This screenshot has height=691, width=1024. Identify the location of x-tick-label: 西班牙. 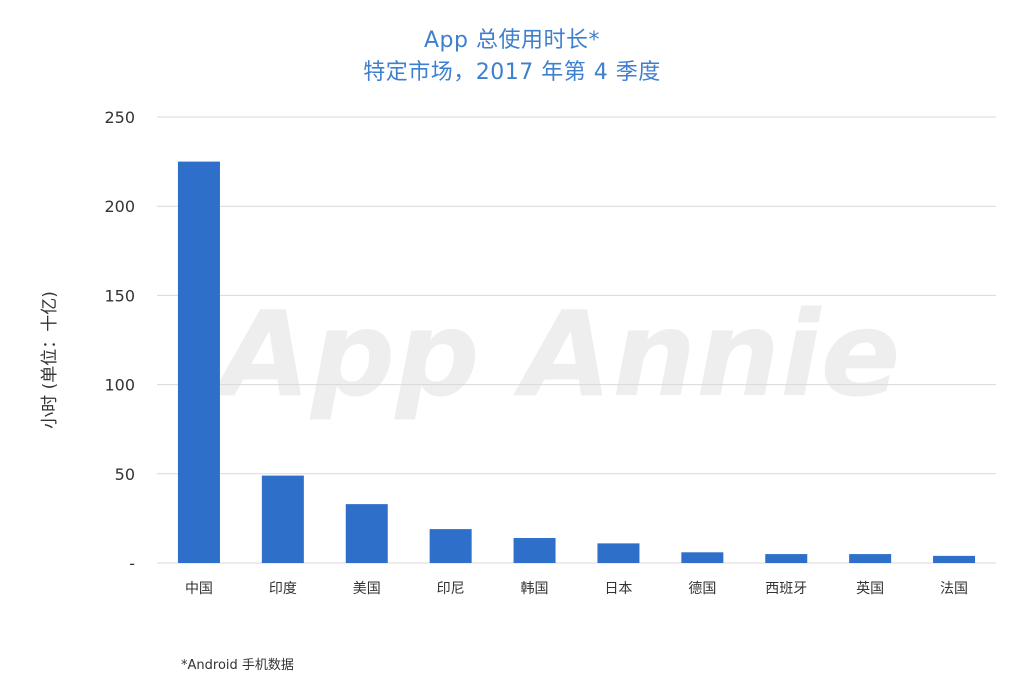
(786, 589).